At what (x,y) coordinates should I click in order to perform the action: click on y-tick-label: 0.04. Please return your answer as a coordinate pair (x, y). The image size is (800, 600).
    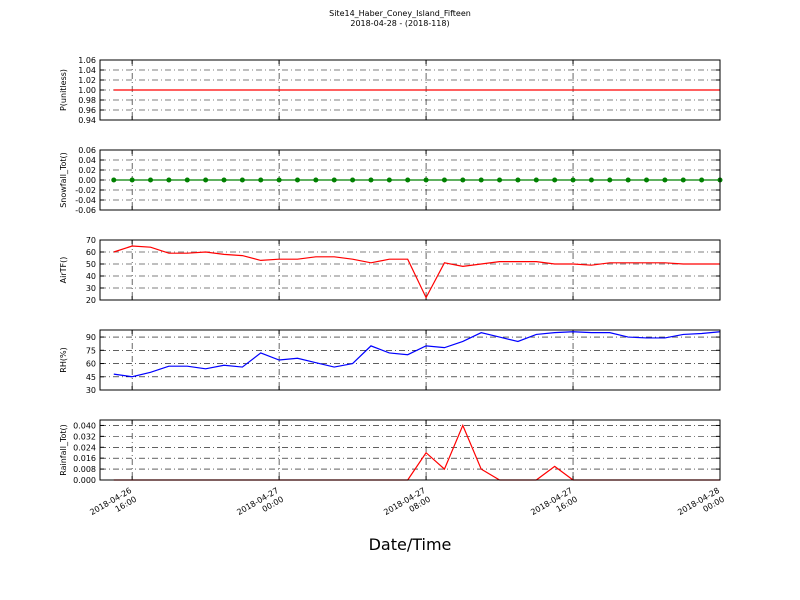
    Looking at the image, I should click on (87, 160).